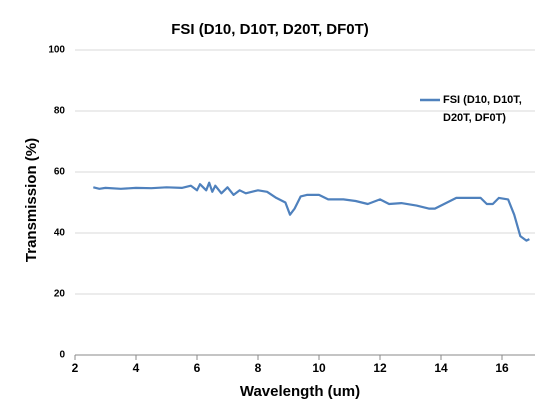 The height and width of the screenshot is (413, 535). I want to click on x-tick-label: 12, so click(380, 368).